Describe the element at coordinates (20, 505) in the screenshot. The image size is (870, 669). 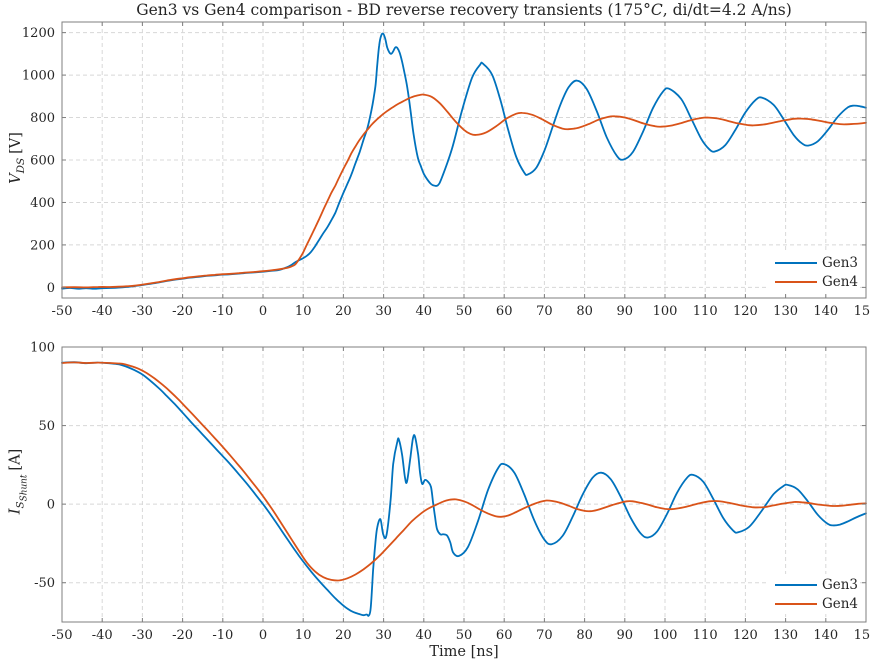
I see `ylabel-bottom-sub: S` at that location.